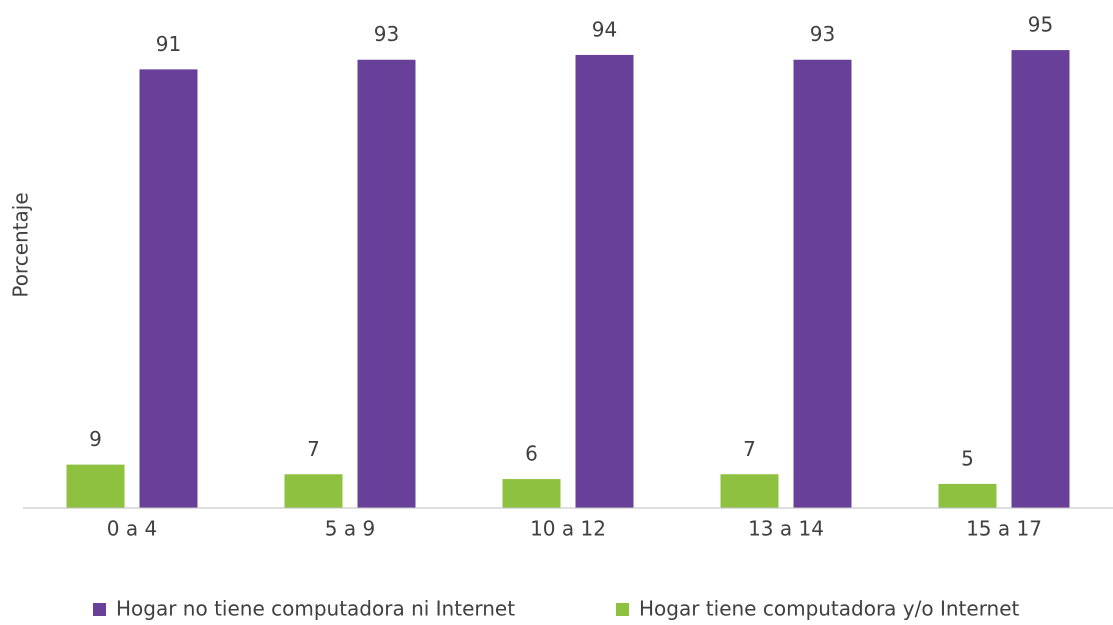 This screenshot has width=1113, height=625. Describe the element at coordinates (132, 529) in the screenshot. I see `x-tick-label: 0 a 4` at that location.